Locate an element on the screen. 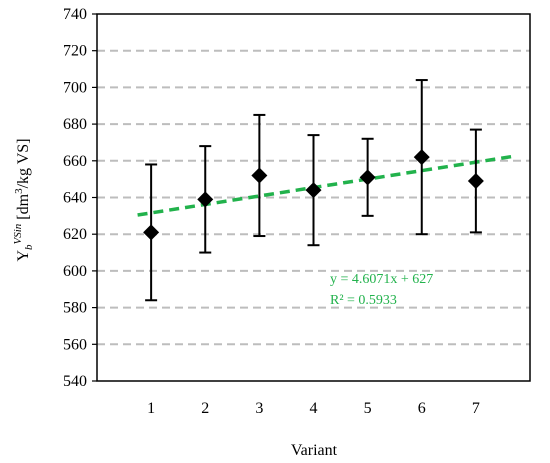 The image size is (550, 463). x-tick-label: 3 is located at coordinates (259, 408).